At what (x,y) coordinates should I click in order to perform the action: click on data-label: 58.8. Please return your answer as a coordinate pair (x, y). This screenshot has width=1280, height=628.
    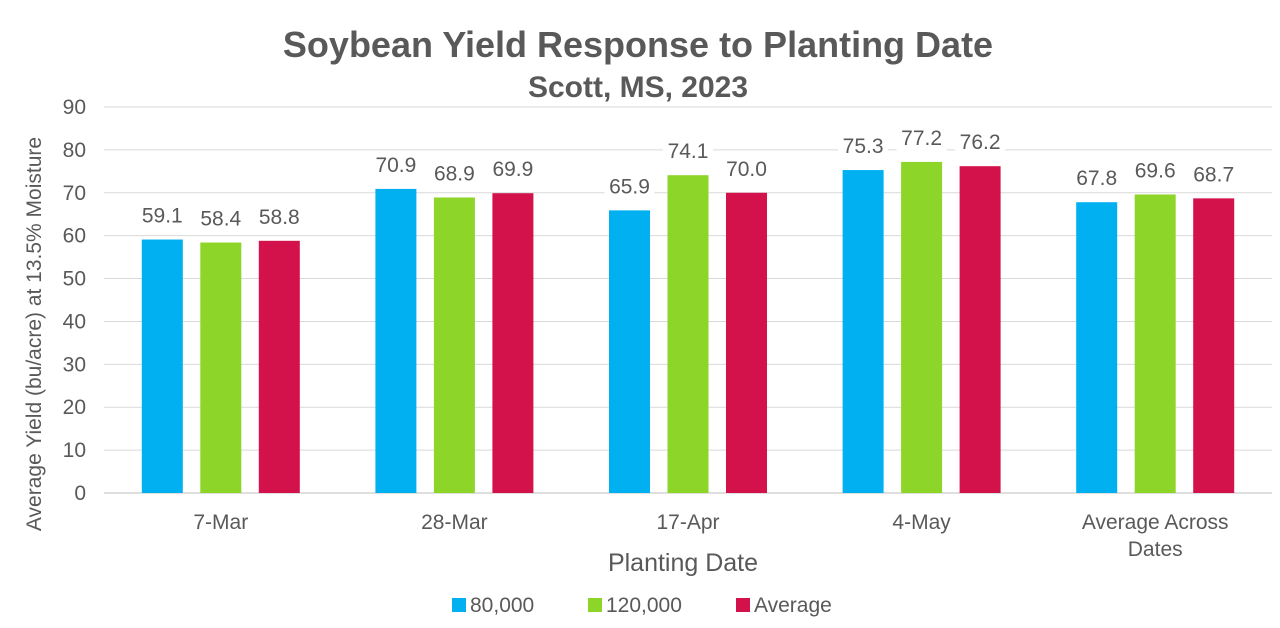
    Looking at the image, I should click on (279, 217).